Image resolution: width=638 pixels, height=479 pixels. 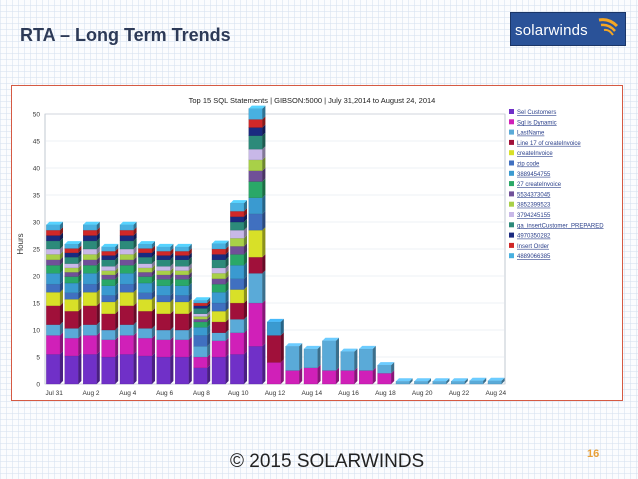 What do you see at coordinates (534, 175) in the screenshot?
I see `legend-label: 3889454755` at bounding box center [534, 175].